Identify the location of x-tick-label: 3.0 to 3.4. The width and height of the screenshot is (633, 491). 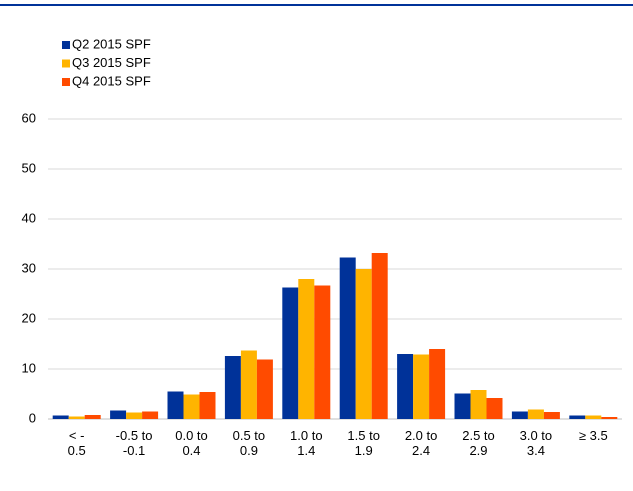
(536, 443).